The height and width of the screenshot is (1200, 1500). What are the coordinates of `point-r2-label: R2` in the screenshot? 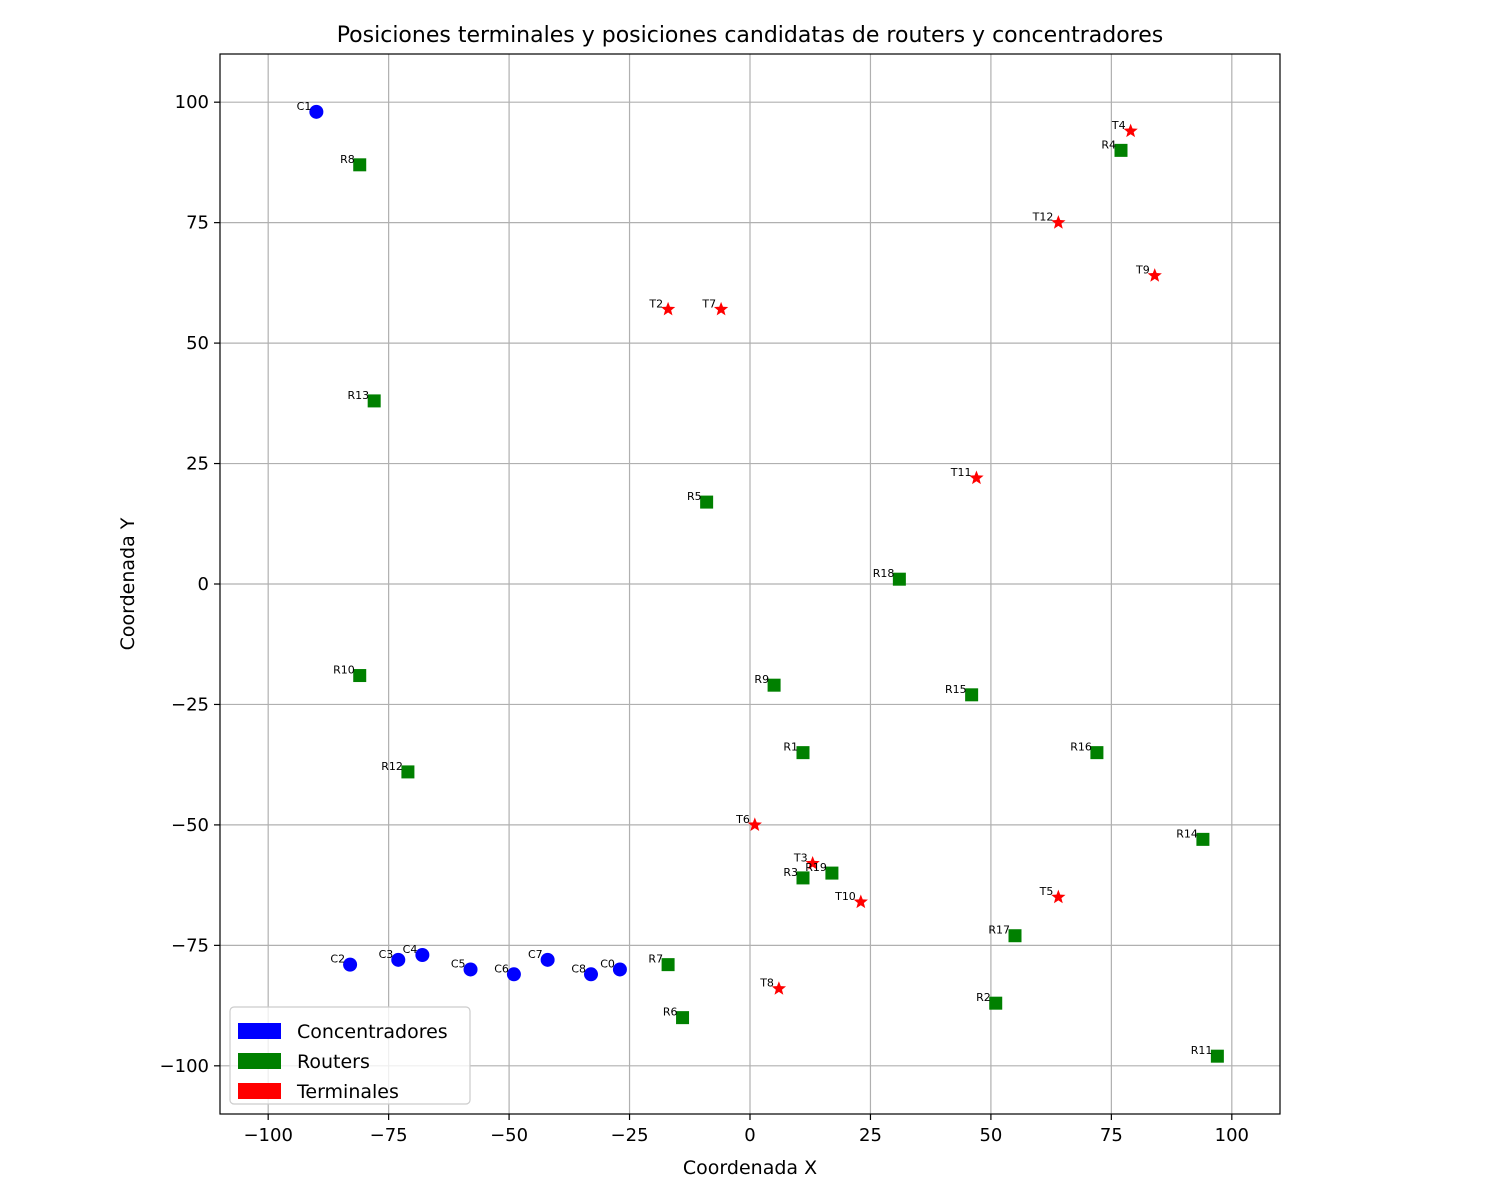 It's located at (983, 997).